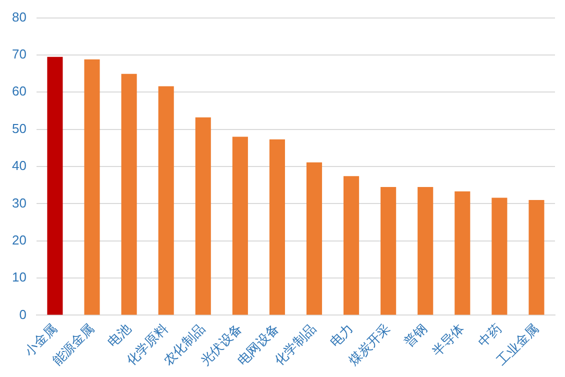 Image resolution: width=565 pixels, height=377 pixels. I want to click on y-tick-label: 40, so click(19, 166).